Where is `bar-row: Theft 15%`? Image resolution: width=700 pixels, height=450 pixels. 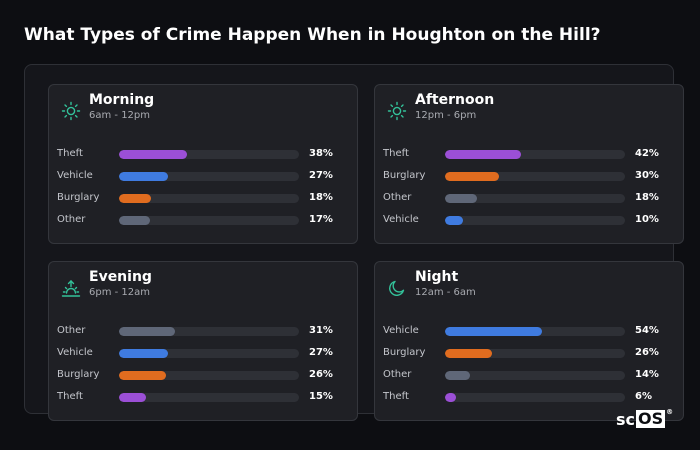 bar-row: Theft 15% is located at coordinates (204, 397).